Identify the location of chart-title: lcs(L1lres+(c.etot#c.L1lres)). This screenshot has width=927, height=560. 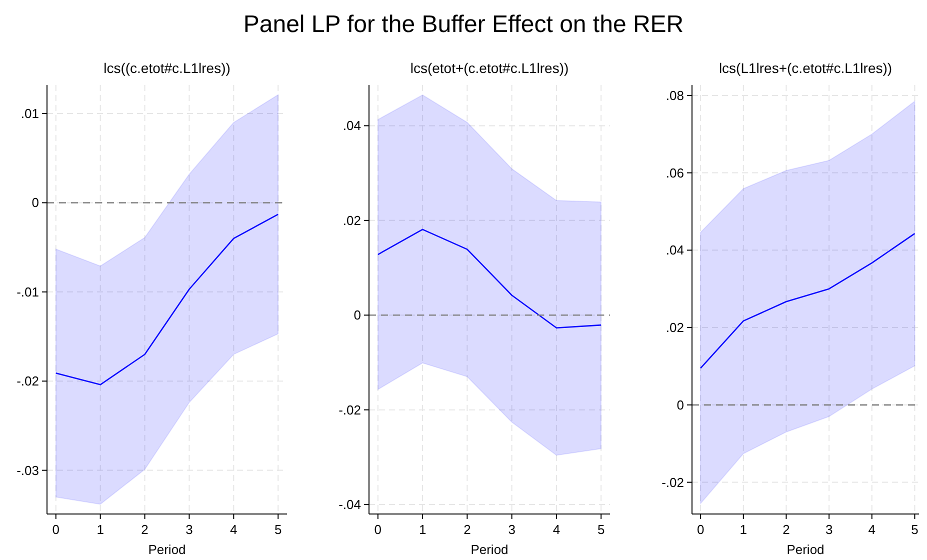
(805, 68).